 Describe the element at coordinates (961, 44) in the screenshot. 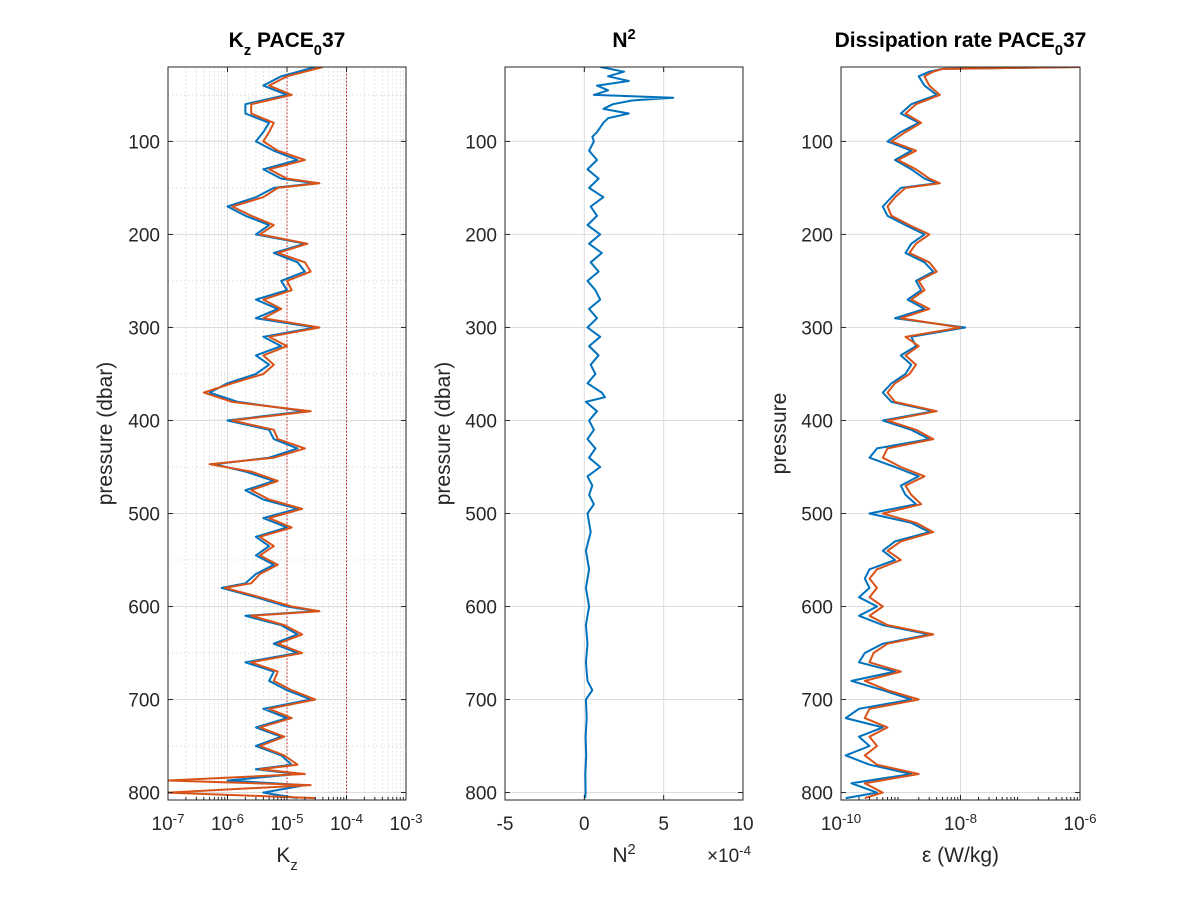

I see `chart-title: Dissipation rate PACE037` at that location.